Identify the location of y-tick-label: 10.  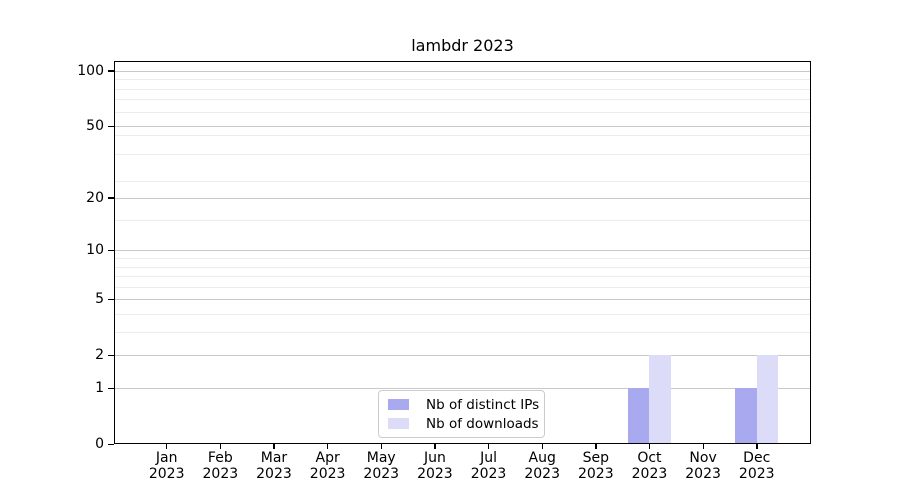
(95, 250).